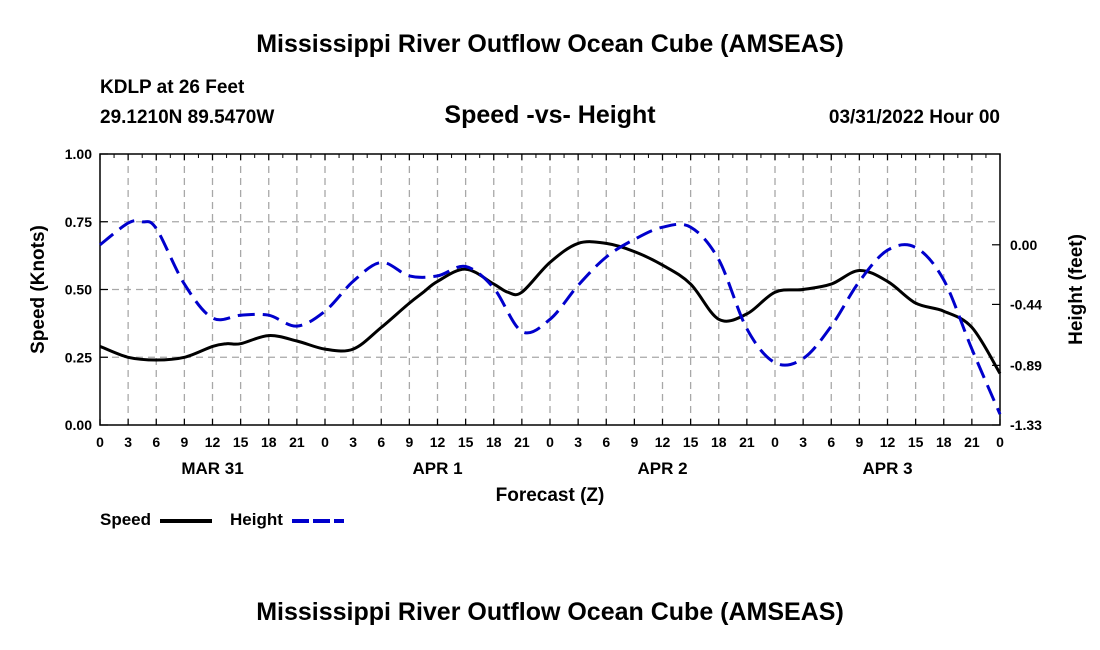 The height and width of the screenshot is (650, 1100). What do you see at coordinates (256, 519) in the screenshot?
I see `legend-label-height: Height` at bounding box center [256, 519].